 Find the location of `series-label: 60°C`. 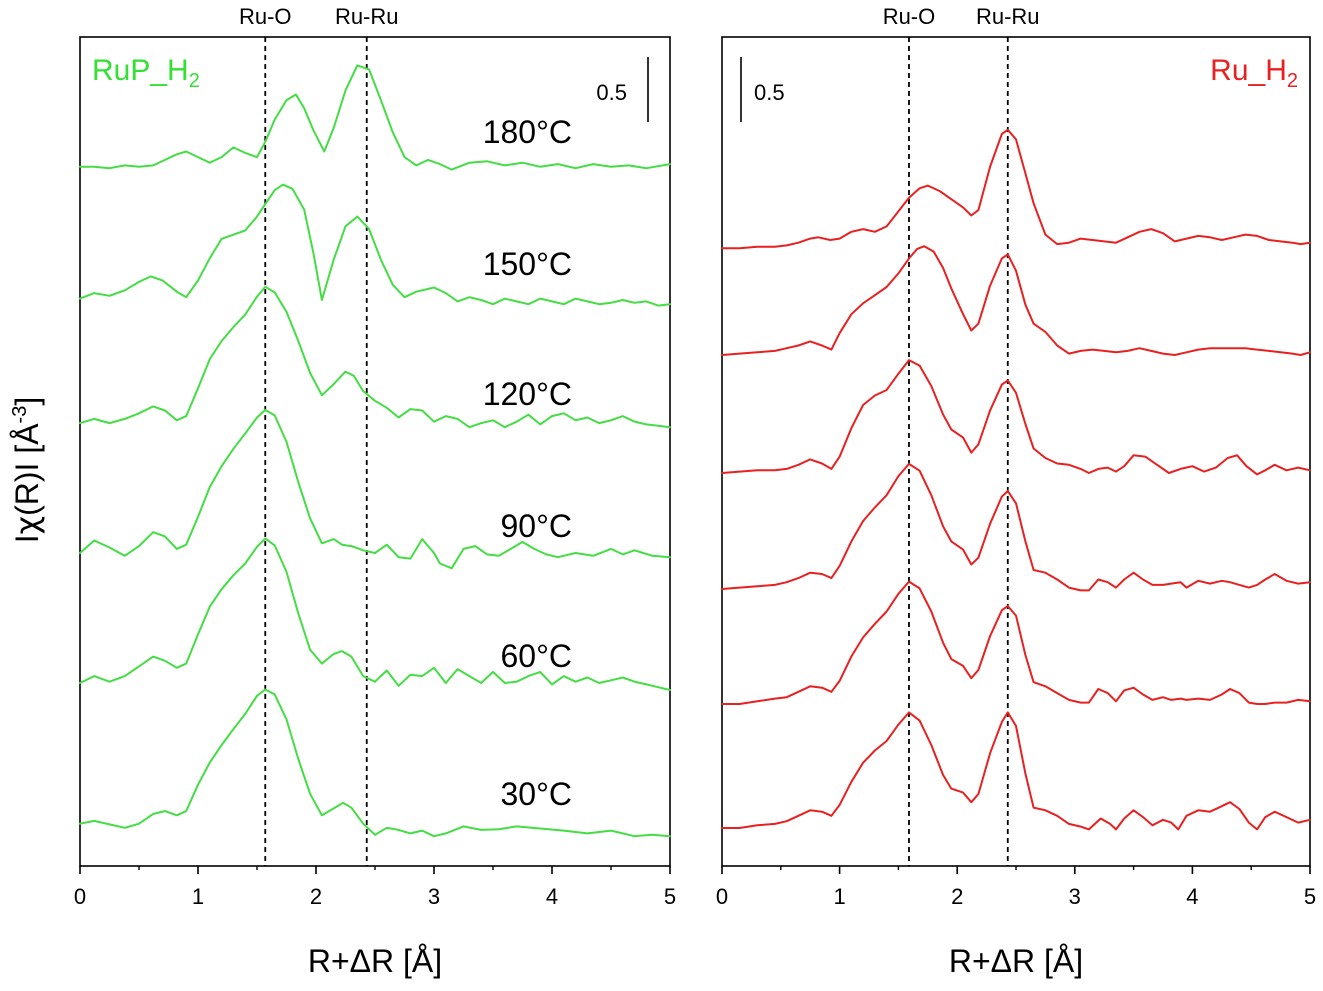

series-label: 60°C is located at coordinates (537, 656).